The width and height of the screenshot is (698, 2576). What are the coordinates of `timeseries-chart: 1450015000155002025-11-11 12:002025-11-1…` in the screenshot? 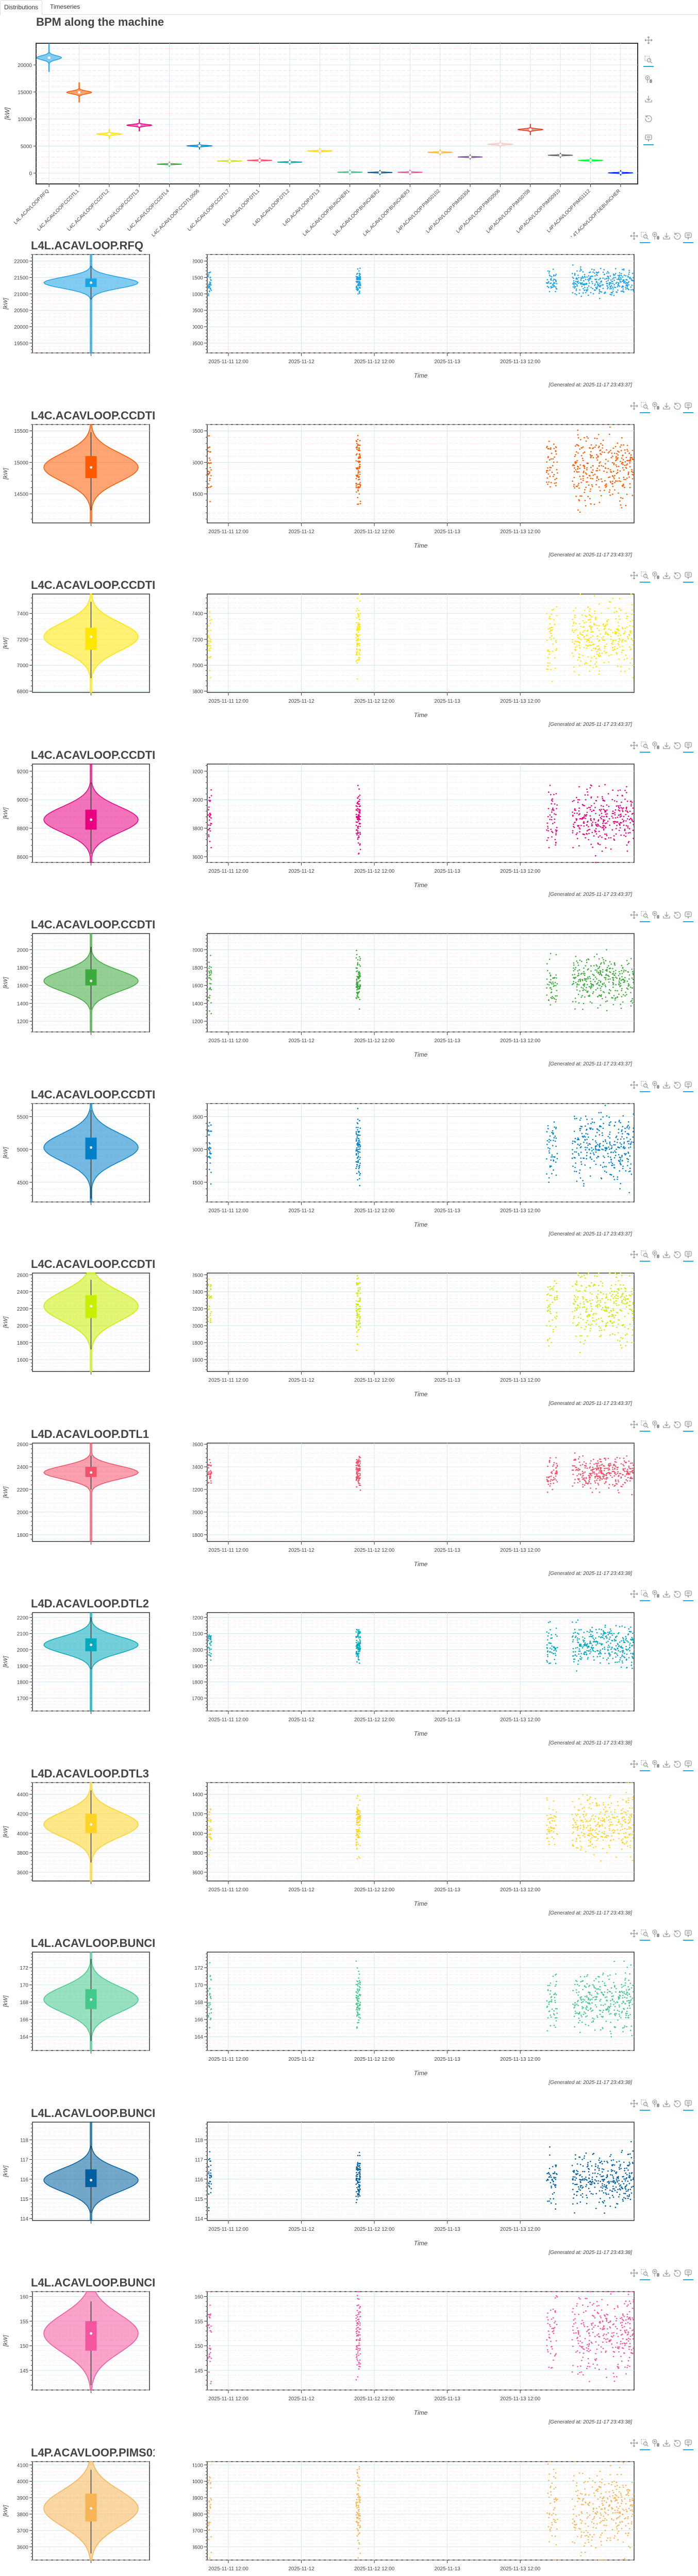 It's located at (445, 491).